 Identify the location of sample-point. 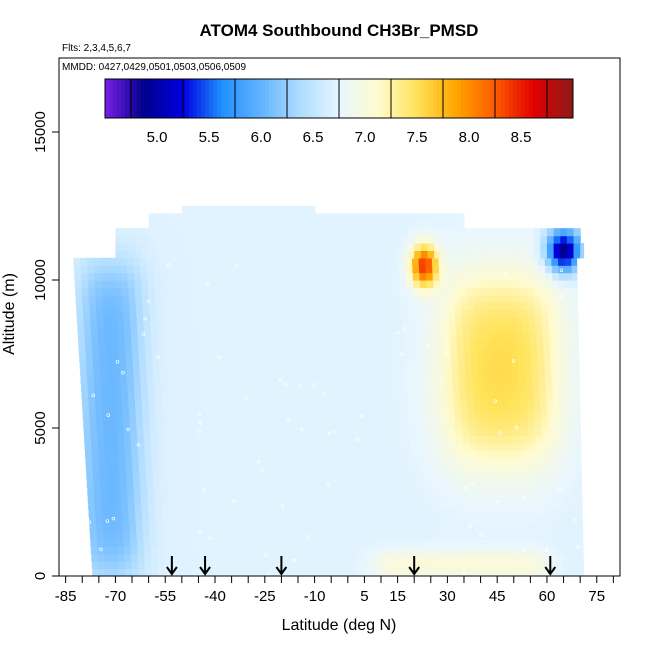
(148, 301).